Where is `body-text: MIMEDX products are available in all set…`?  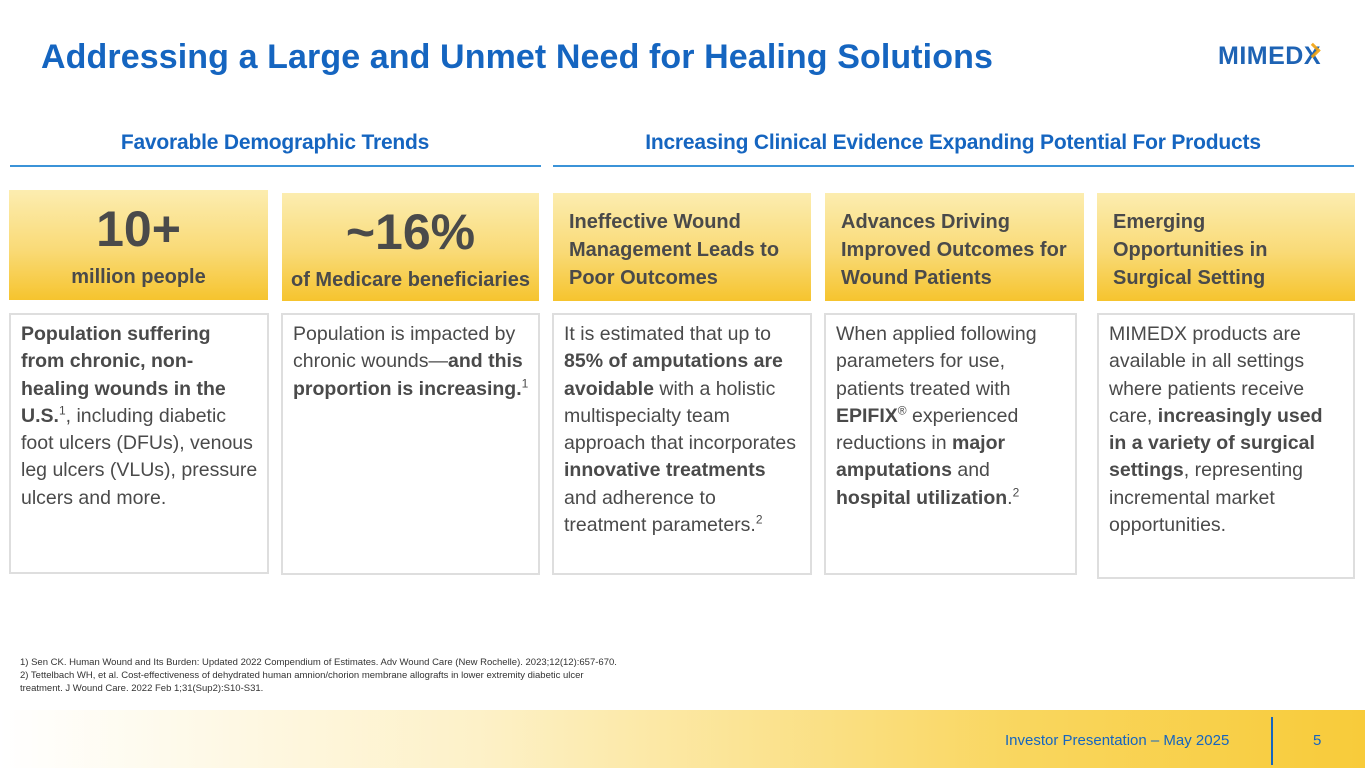 body-text: MIMEDX products are available in all set… is located at coordinates (1207, 375).